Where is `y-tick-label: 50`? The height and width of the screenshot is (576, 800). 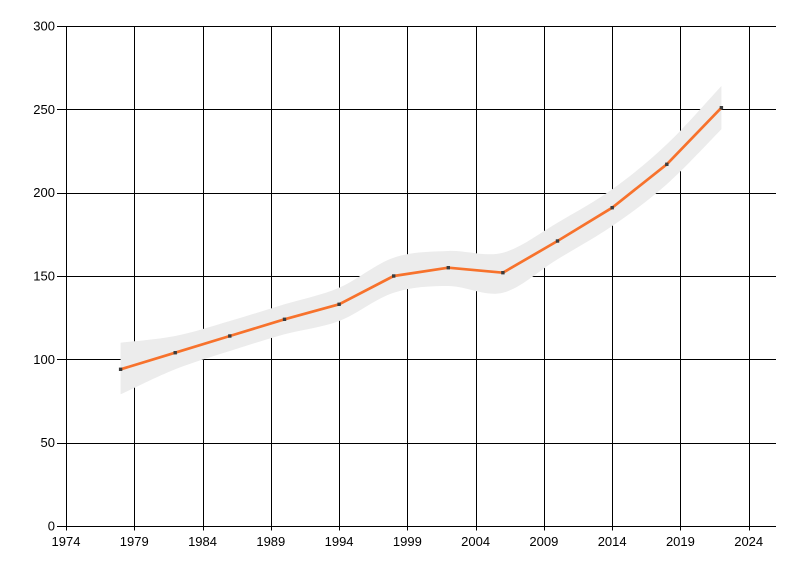 y-tick-label: 50 is located at coordinates (48, 442).